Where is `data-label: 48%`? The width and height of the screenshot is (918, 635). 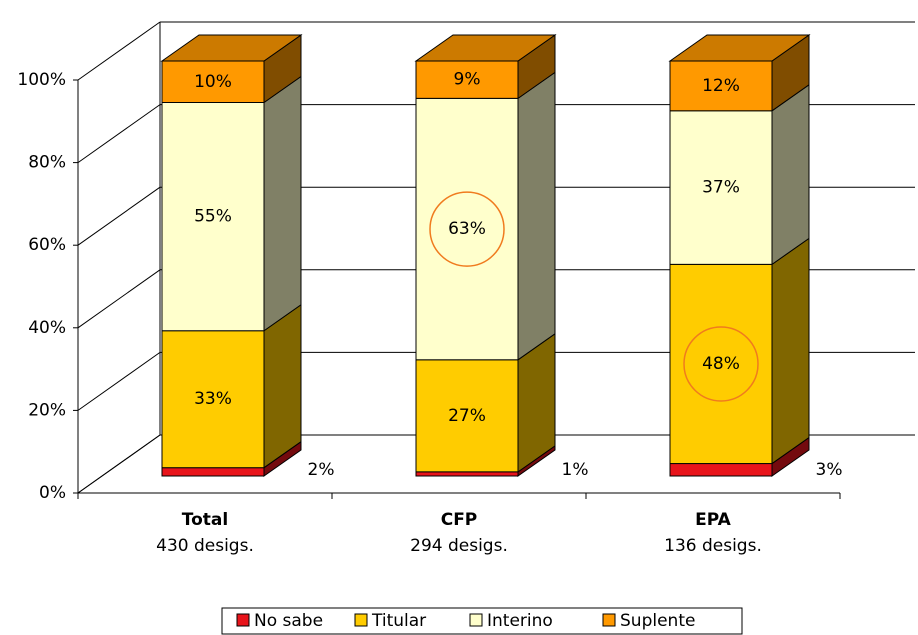 data-label: 48% is located at coordinates (721, 364).